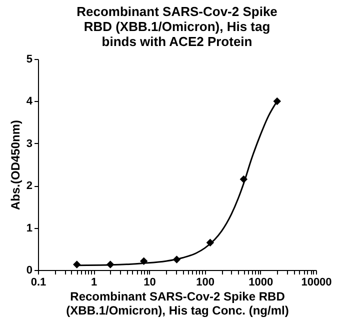 The width and height of the screenshot is (350, 322). What do you see at coordinates (30, 102) in the screenshot?
I see `y-tick-label: 4` at bounding box center [30, 102].